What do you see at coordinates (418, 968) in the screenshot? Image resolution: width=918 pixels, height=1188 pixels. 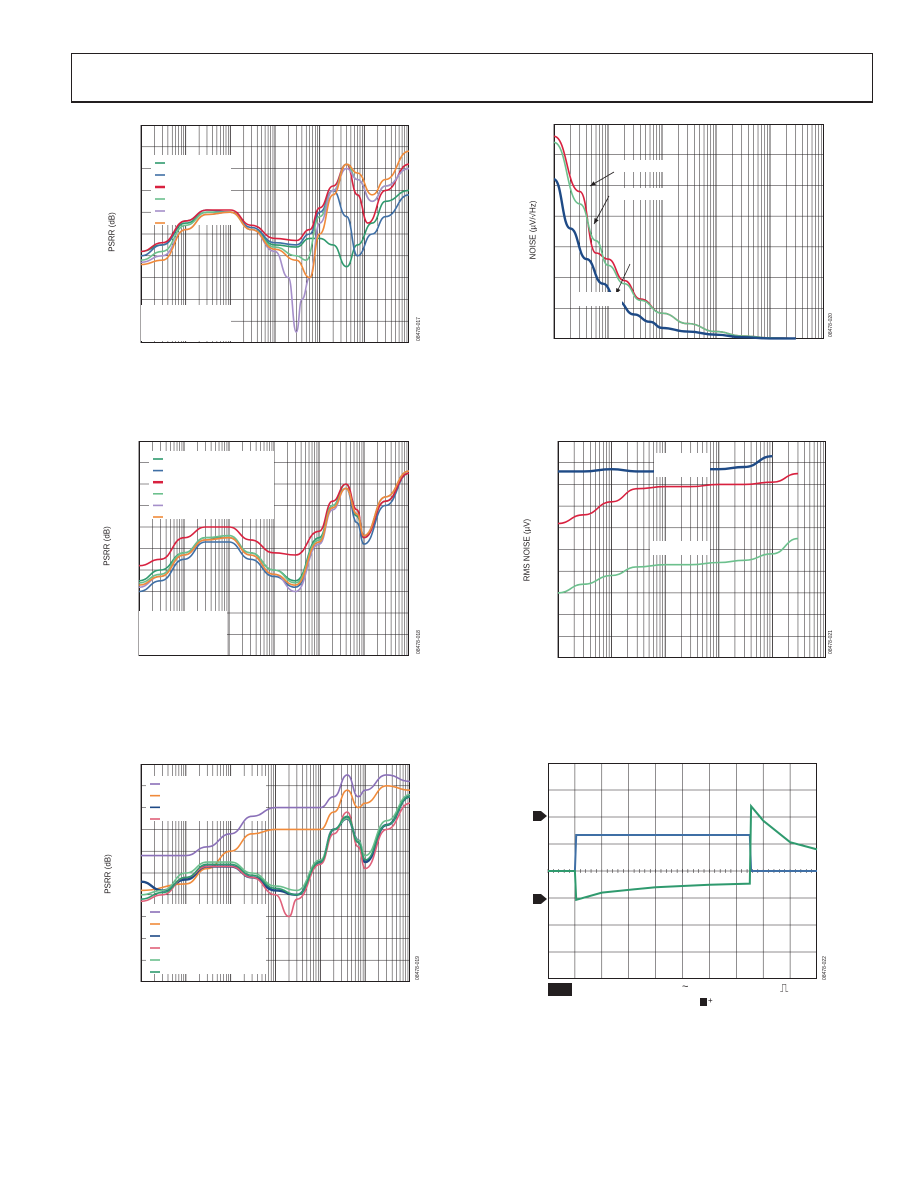 I see `figure-number: 08478-019` at bounding box center [418, 968].